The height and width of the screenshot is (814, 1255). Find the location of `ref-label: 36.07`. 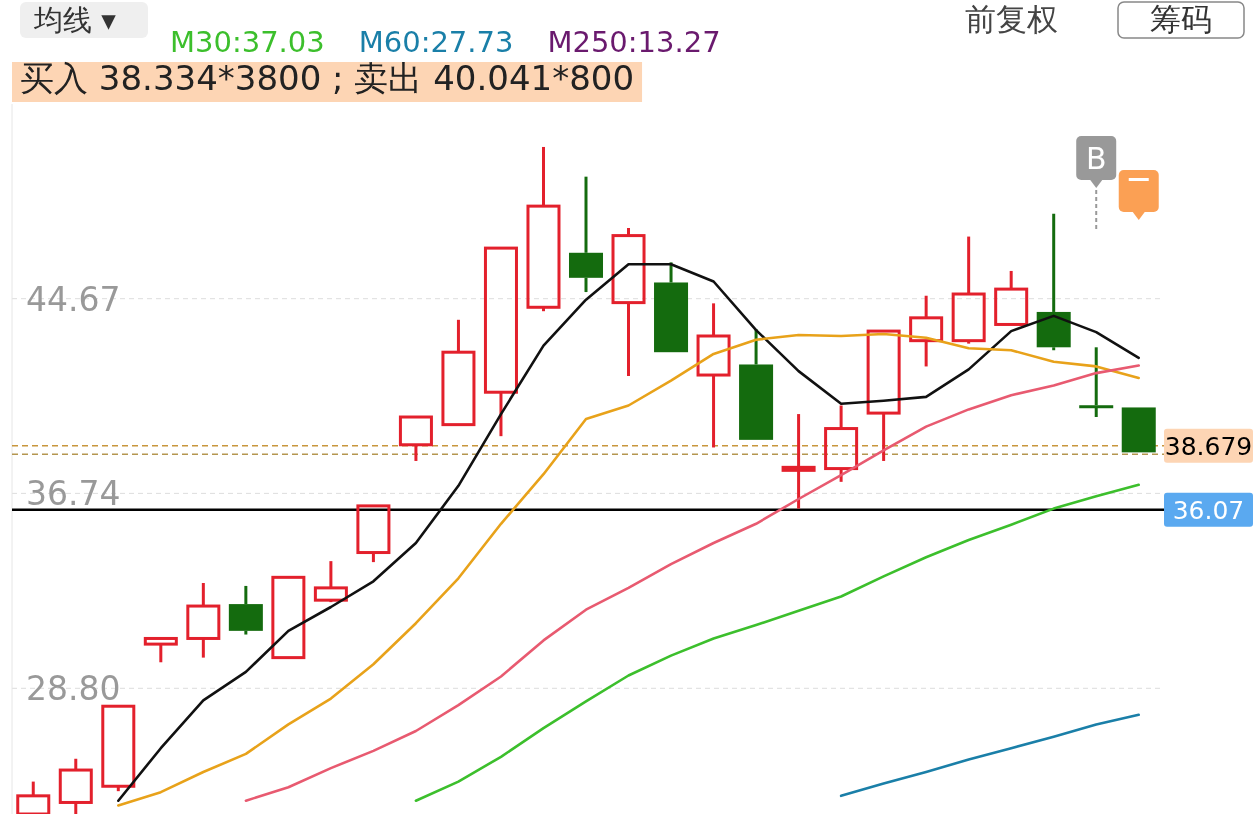

ref-label: 36.07 is located at coordinates (1208, 509).